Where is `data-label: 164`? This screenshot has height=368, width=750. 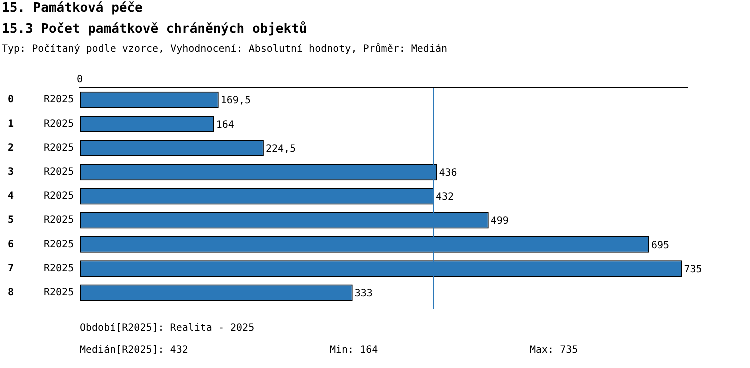
data-label: 164 is located at coordinates (225, 125).